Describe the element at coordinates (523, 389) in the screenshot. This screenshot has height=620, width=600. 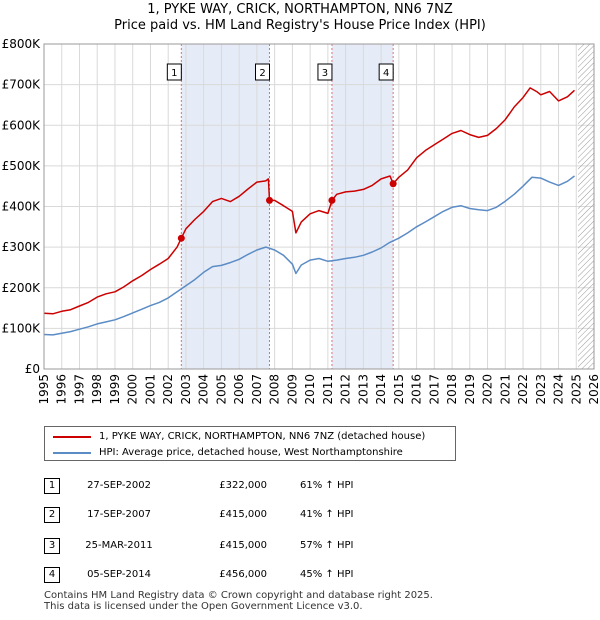
I see `x-tick-label: 2022` at that location.